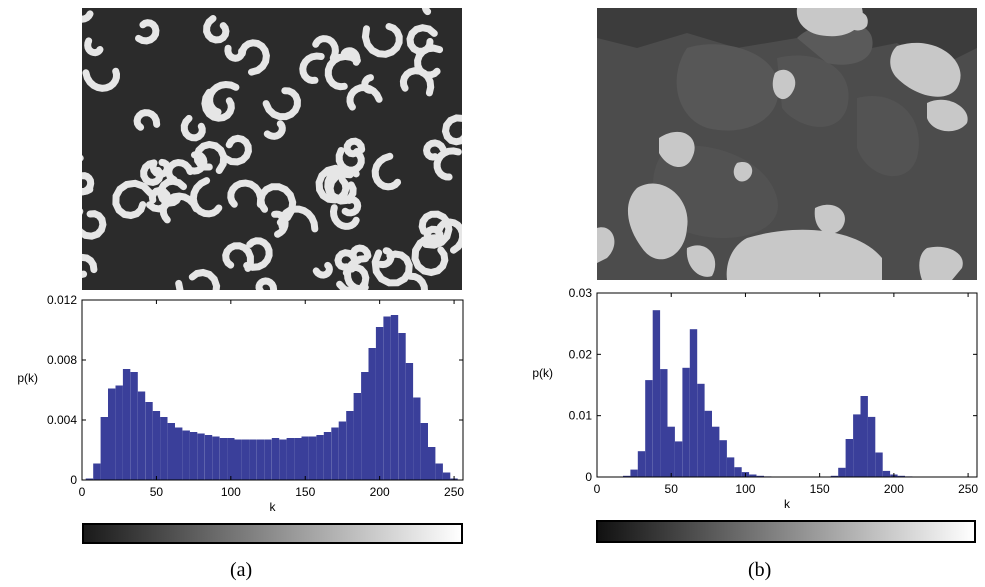 This screenshot has width=985, height=587. Describe the element at coordinates (581, 416) in the screenshot. I see `y-tick-label: 0.01` at that location.